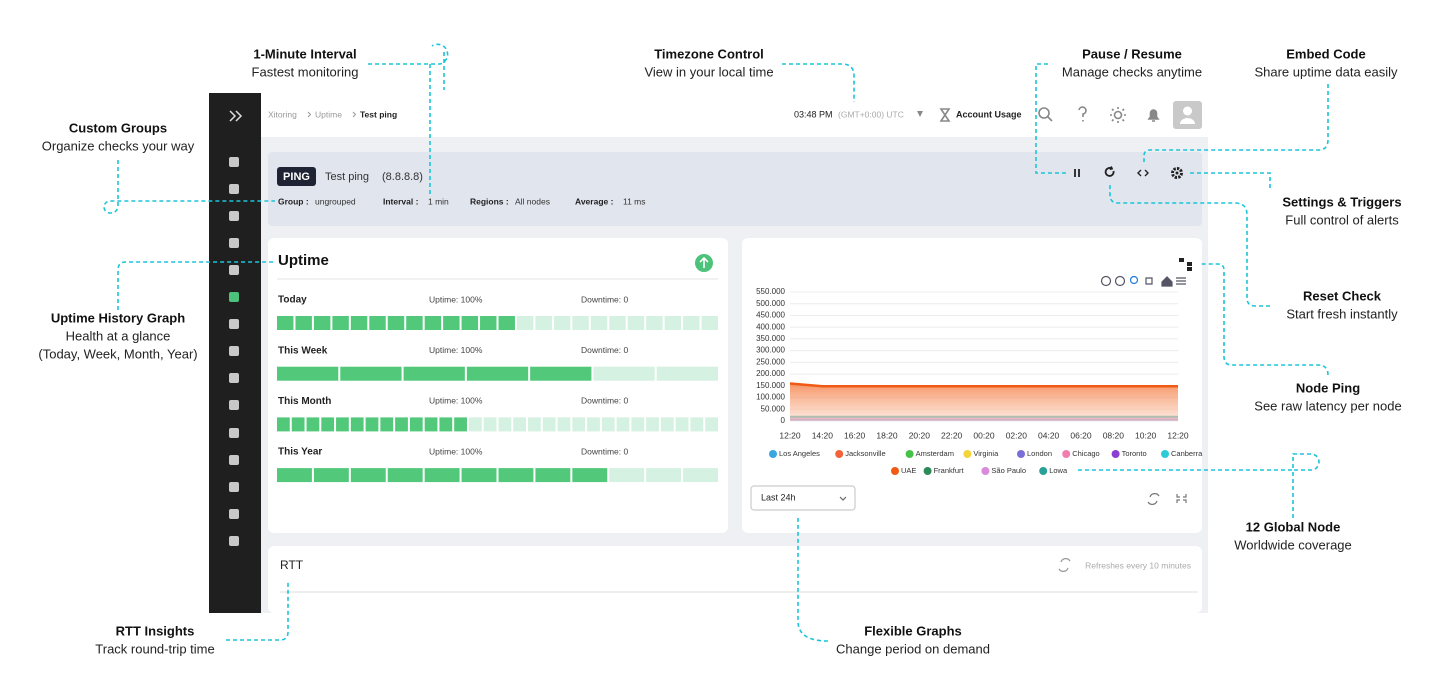  I want to click on hourglass-icon, so click(945, 115).